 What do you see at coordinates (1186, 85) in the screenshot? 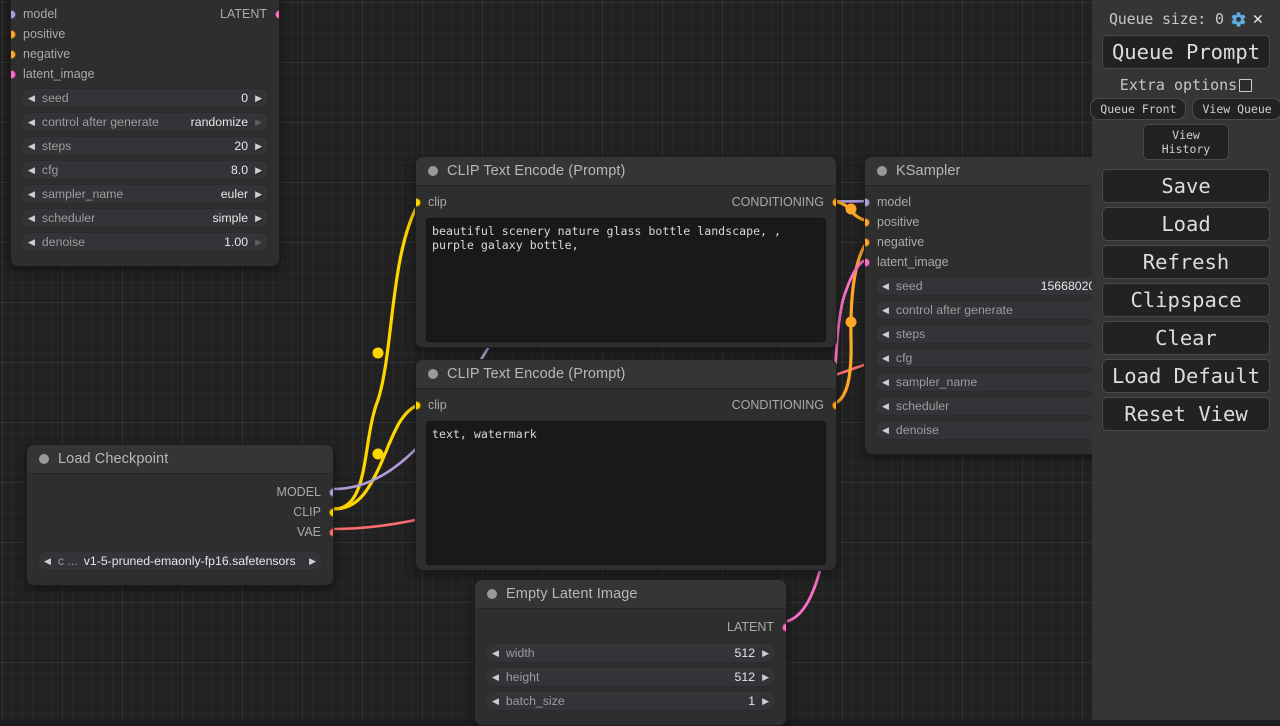
I see `extra-options-row: Extra options` at bounding box center [1186, 85].